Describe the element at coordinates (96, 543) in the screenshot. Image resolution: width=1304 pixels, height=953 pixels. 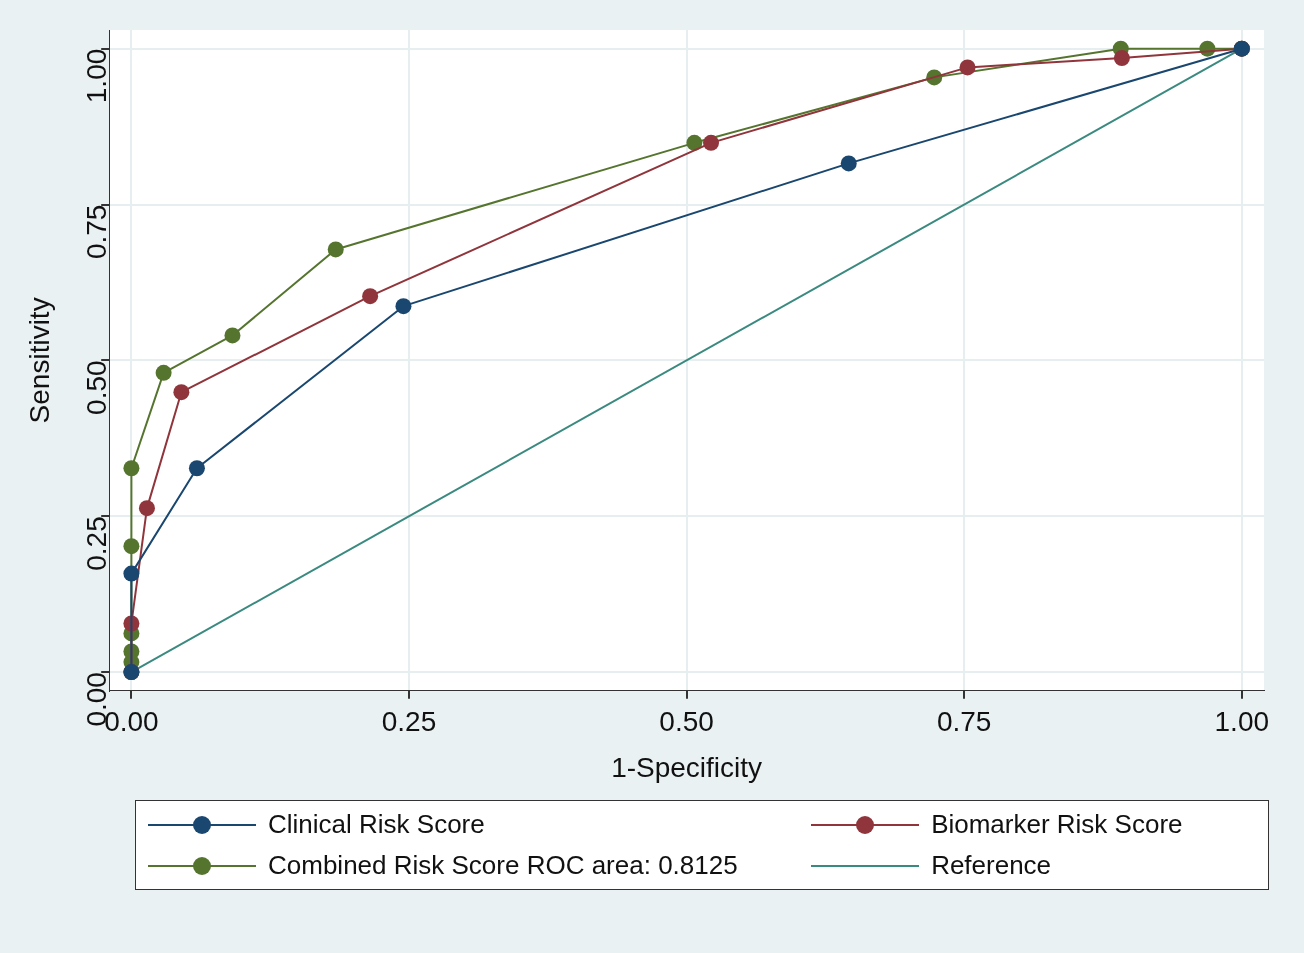
I see `y-tick-label: 0.25` at that location.